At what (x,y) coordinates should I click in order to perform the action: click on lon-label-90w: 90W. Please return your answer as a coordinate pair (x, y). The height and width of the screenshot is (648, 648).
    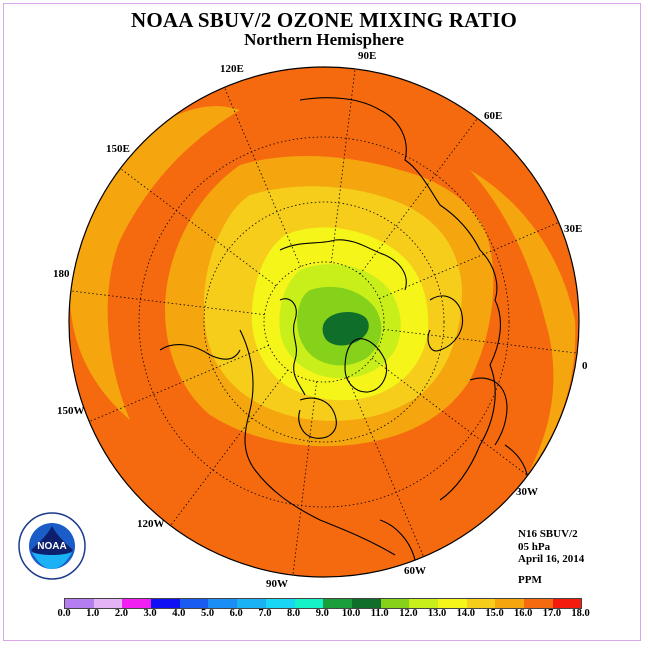
    Looking at the image, I should click on (277, 584).